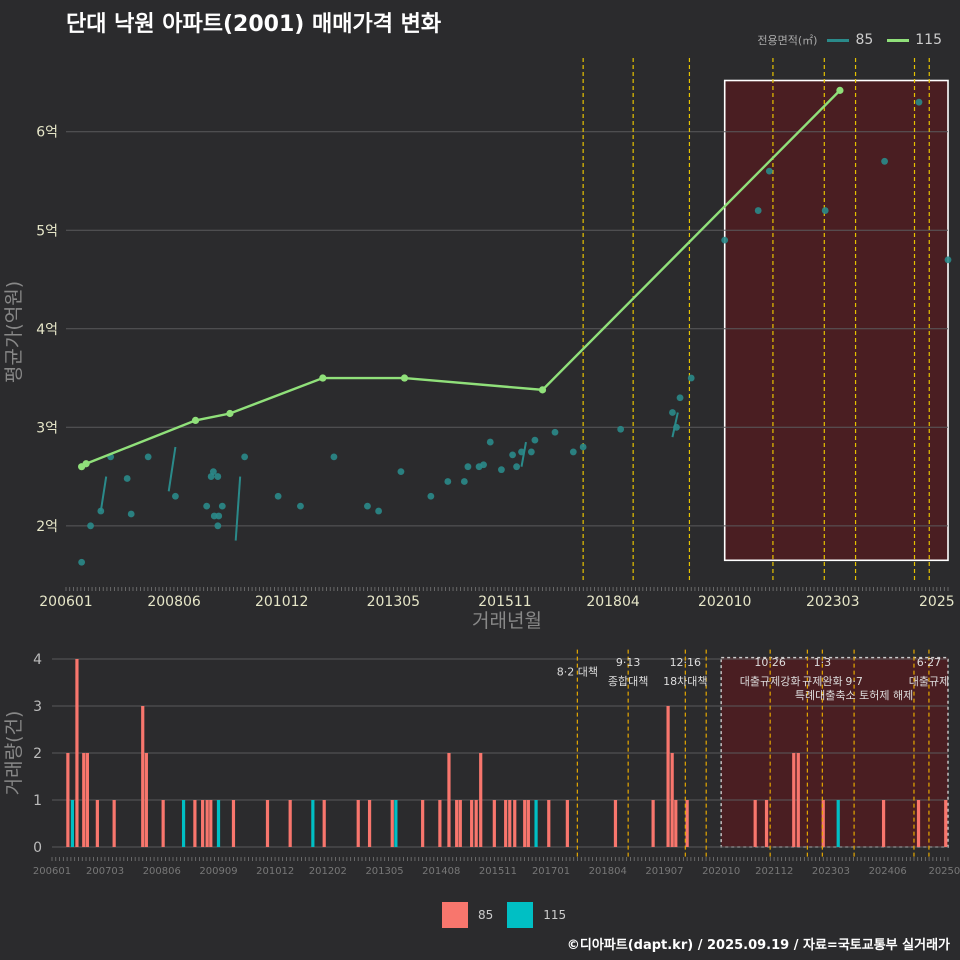  What do you see at coordinates (328, 871) in the screenshot?
I see `x-tick-label-bottom: 201202` at bounding box center [328, 871].